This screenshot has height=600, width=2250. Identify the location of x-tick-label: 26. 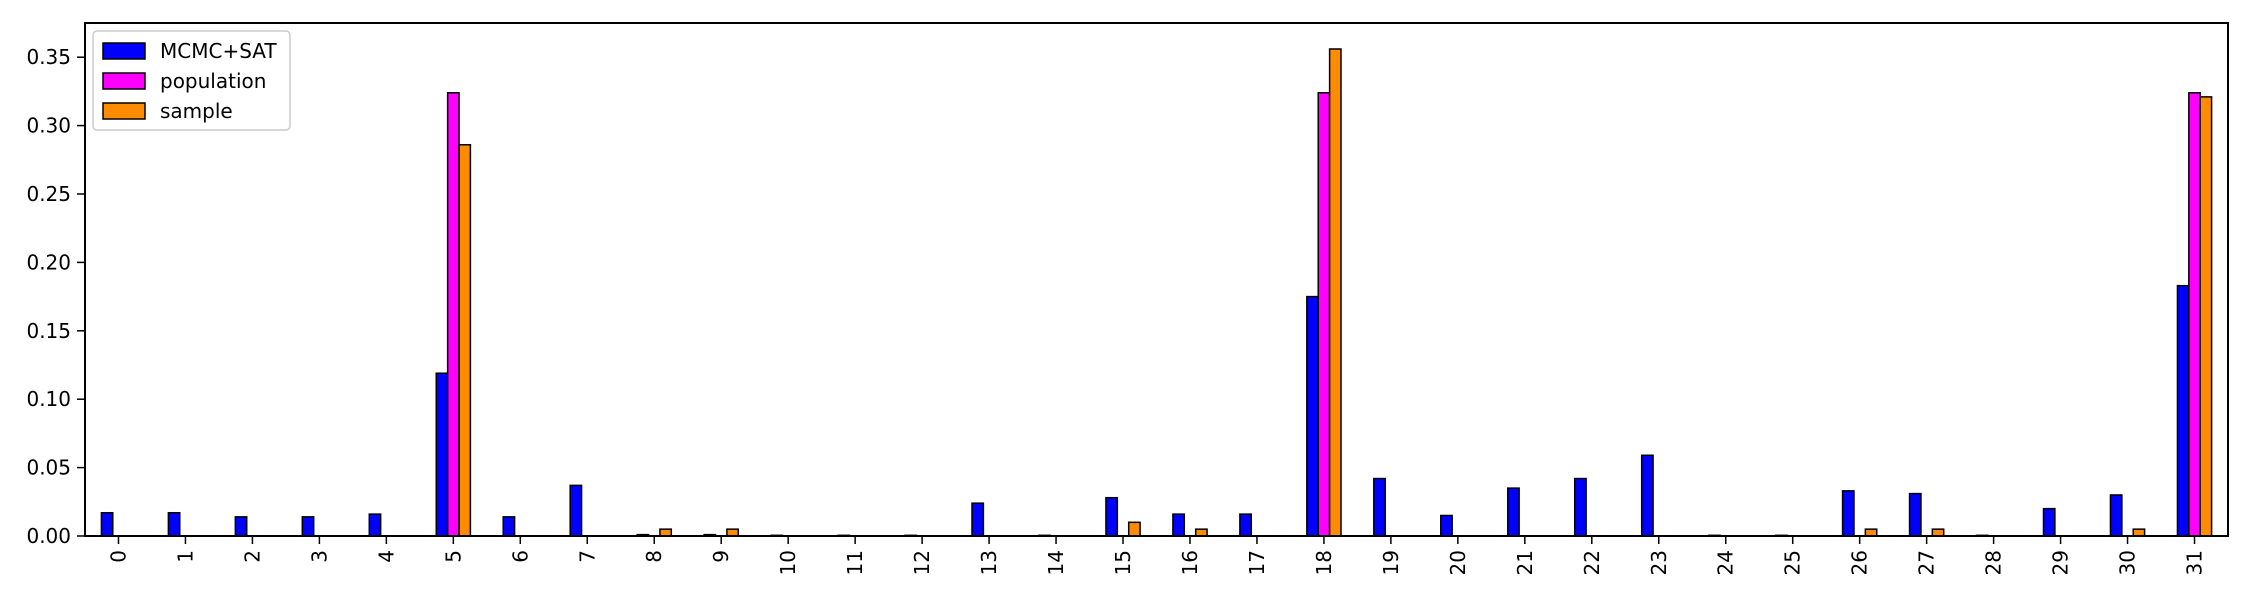
(1860, 562).